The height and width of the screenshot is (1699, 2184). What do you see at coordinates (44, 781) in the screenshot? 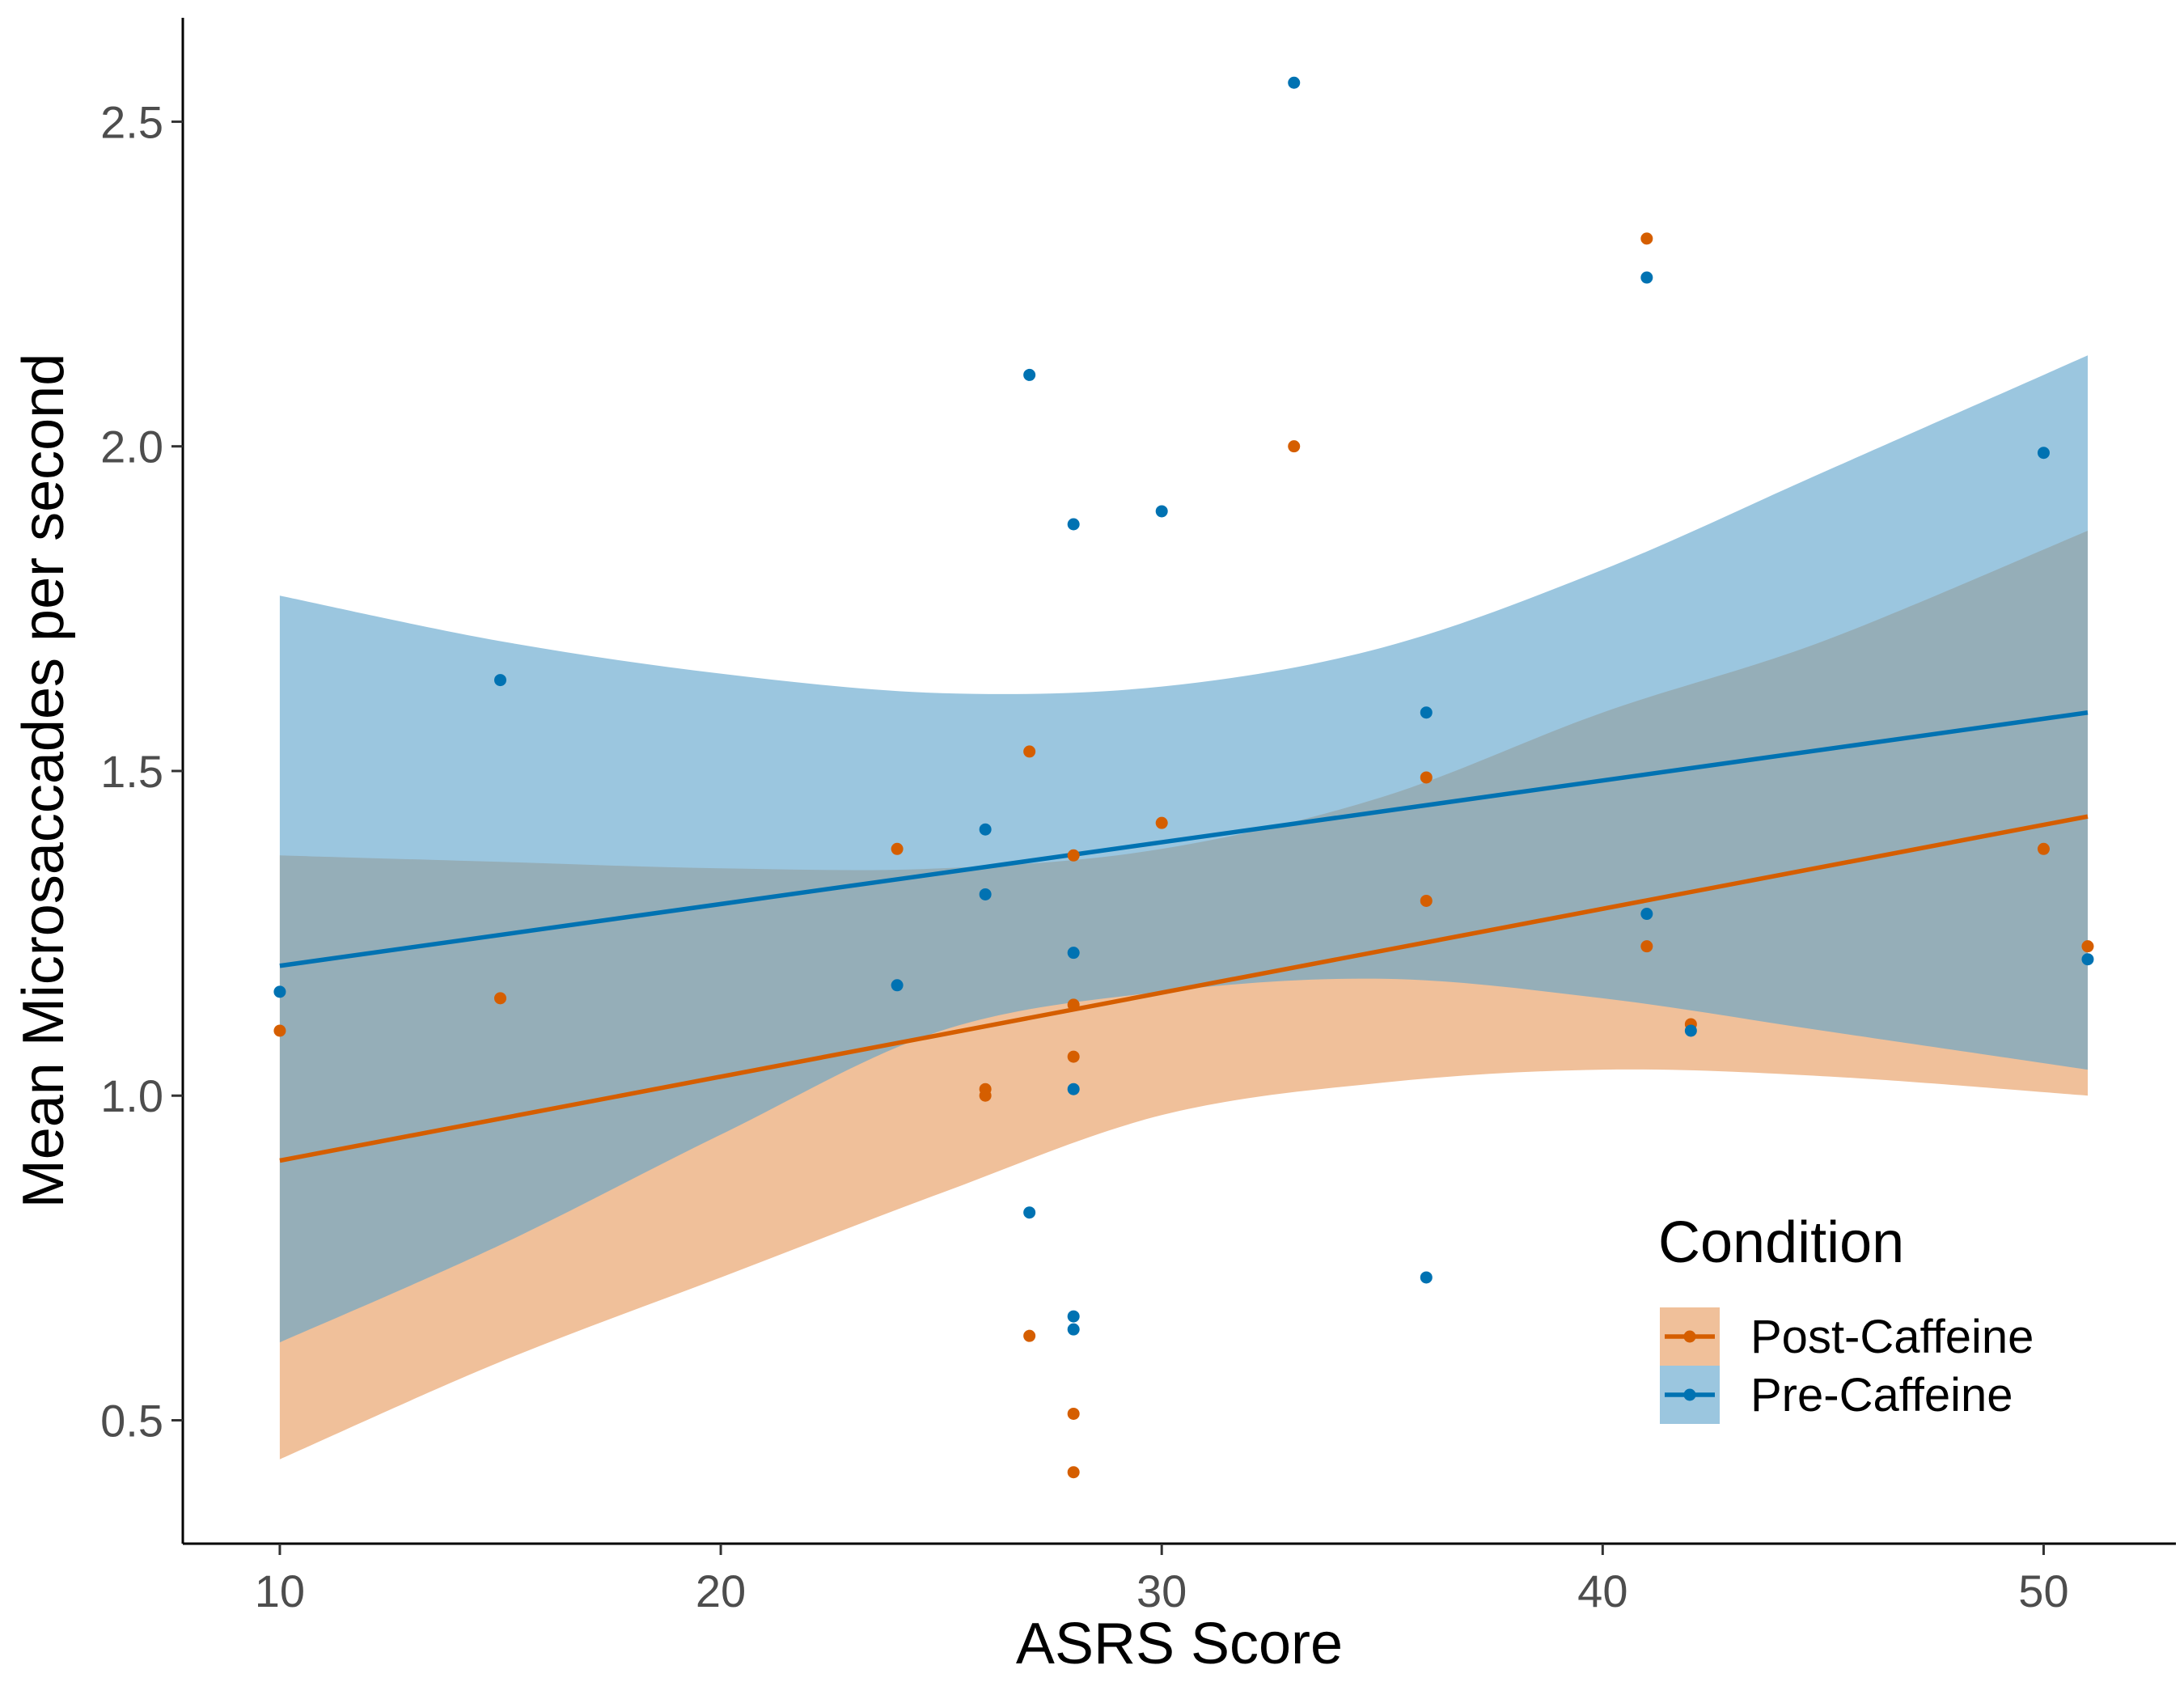
I see `y-axis-title: Mean Microsaccades per second` at bounding box center [44, 781].